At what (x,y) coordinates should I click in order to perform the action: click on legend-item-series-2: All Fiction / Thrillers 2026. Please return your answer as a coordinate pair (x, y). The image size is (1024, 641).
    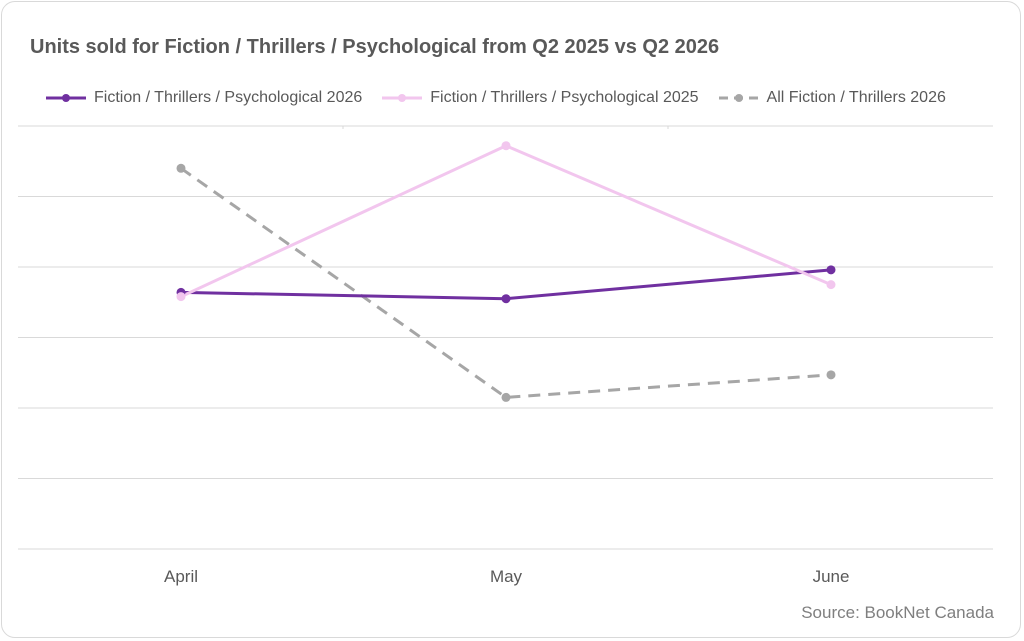
    Looking at the image, I should click on (831, 98).